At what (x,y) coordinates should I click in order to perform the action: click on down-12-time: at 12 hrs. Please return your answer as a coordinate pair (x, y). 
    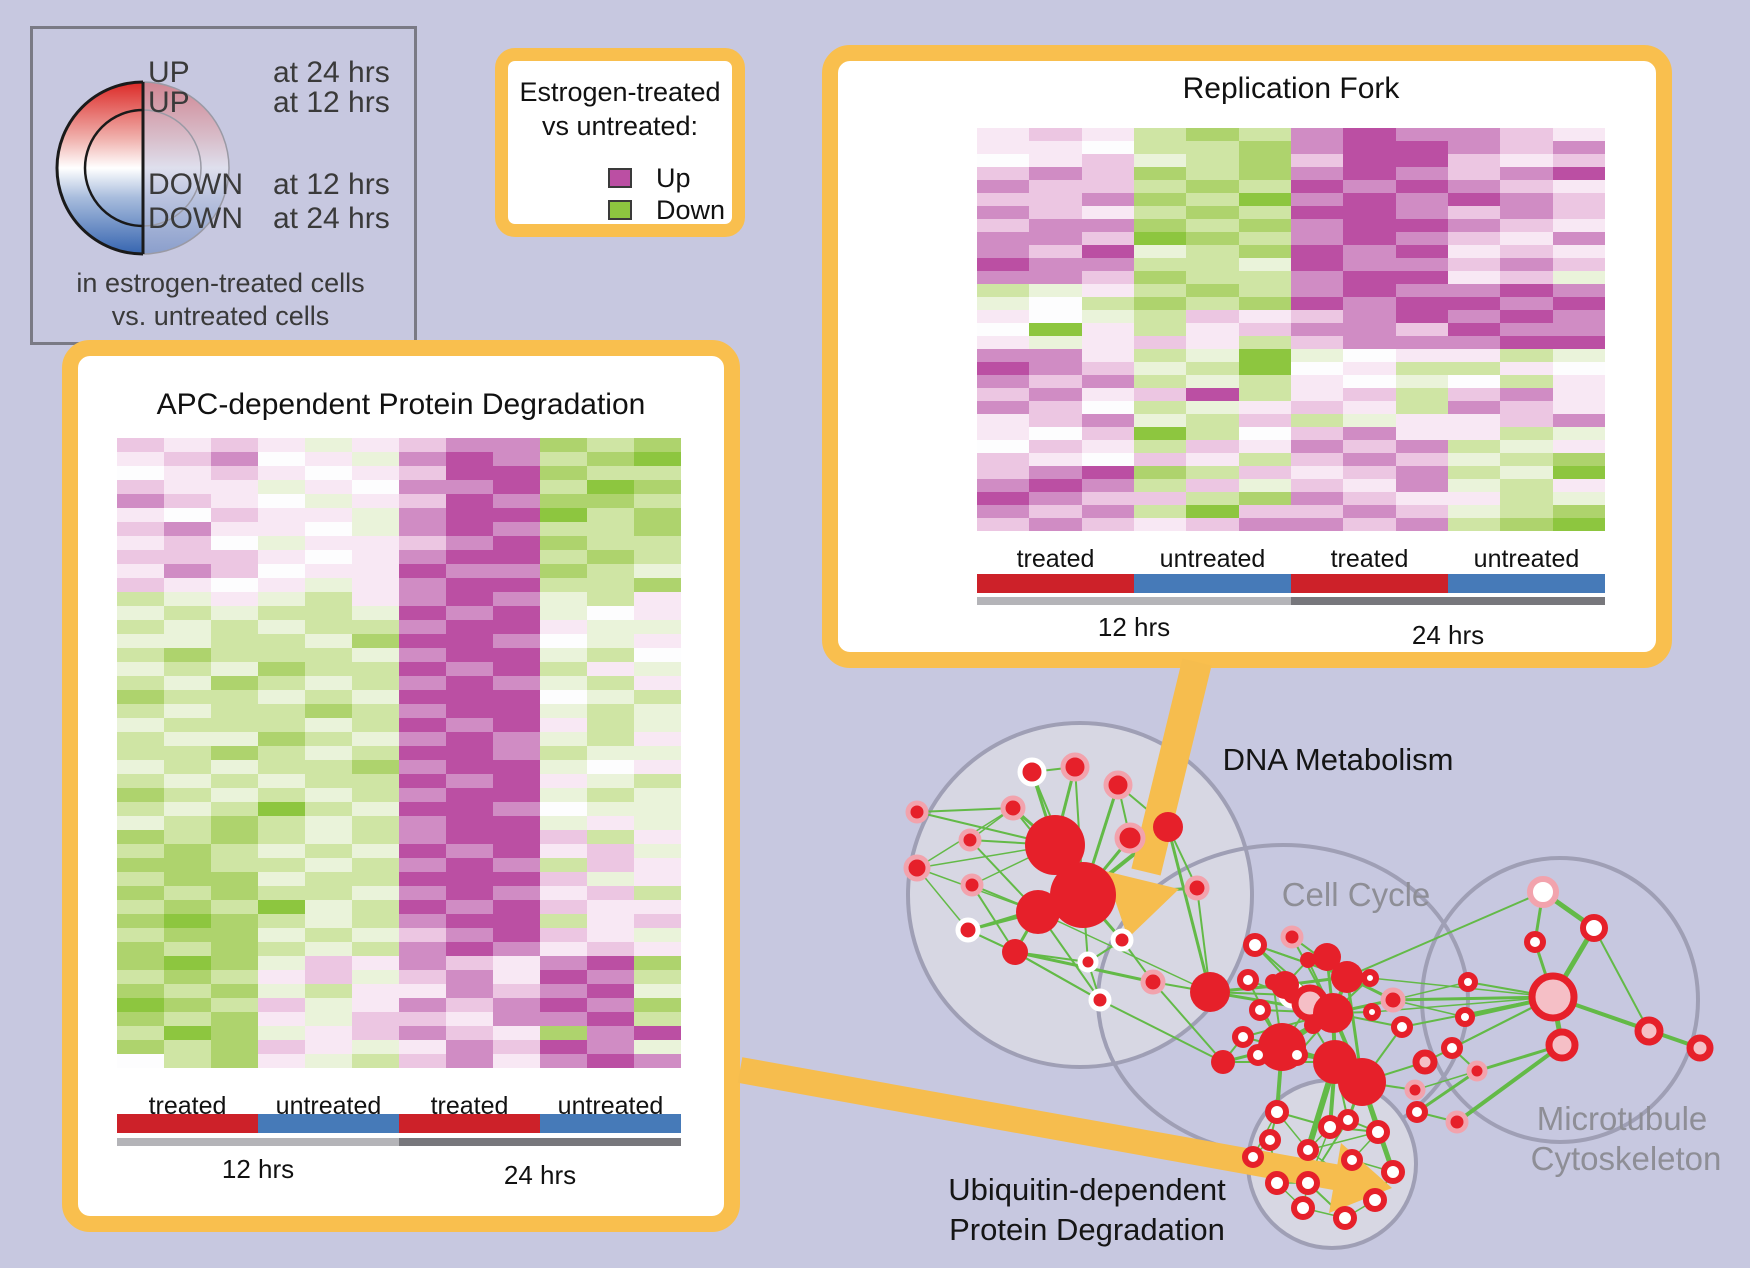
    Looking at the image, I should click on (331, 184).